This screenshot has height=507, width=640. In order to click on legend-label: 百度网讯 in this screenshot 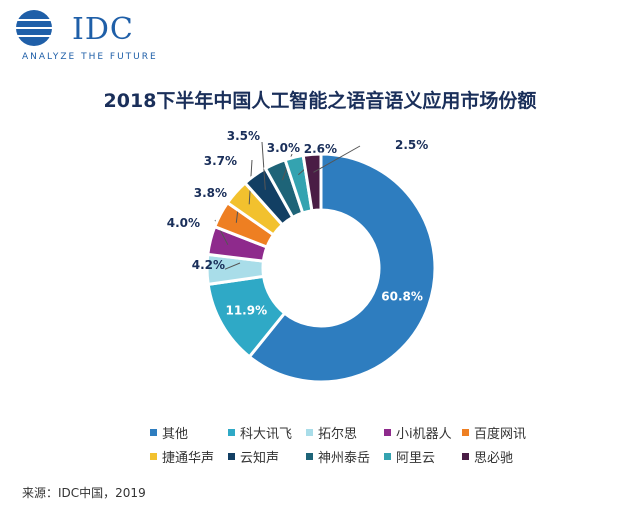, I will do `click(500, 434)`.